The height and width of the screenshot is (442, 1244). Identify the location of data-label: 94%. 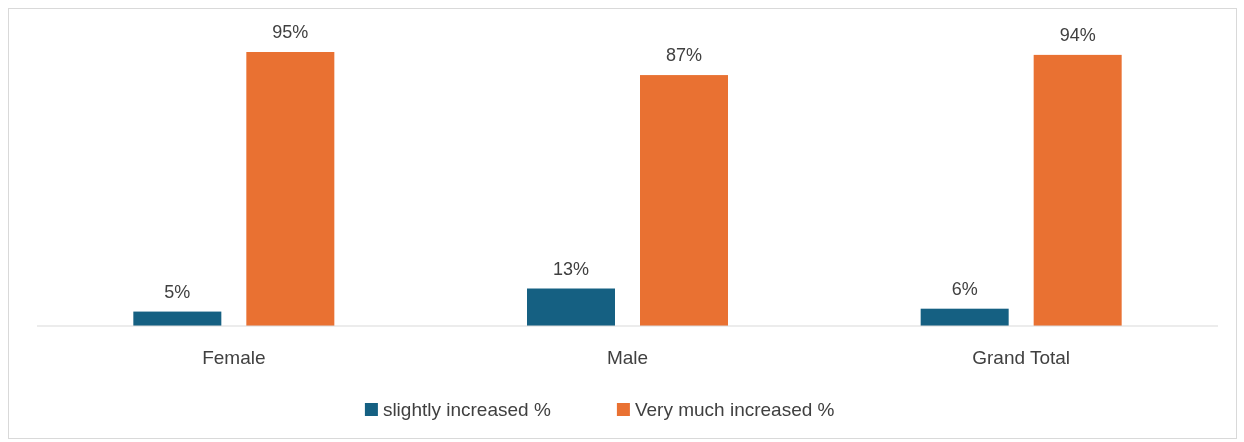
(1077, 34).